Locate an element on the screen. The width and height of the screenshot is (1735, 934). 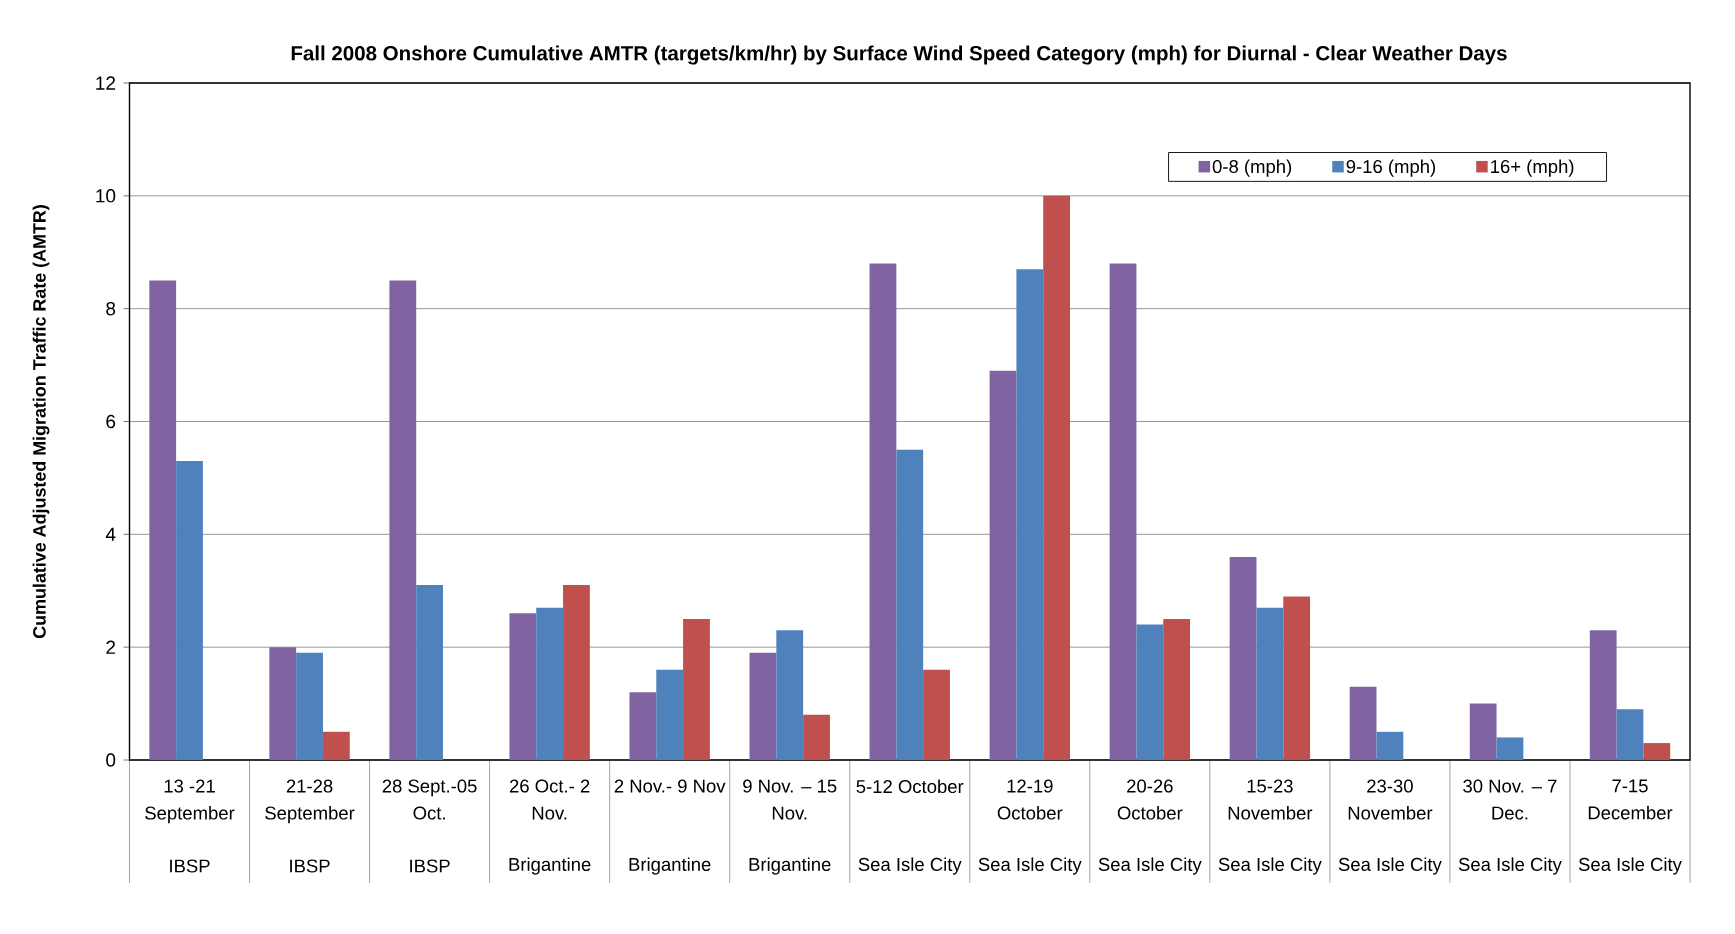
x-tick-label: 12-19 October is located at coordinates (1030, 799).